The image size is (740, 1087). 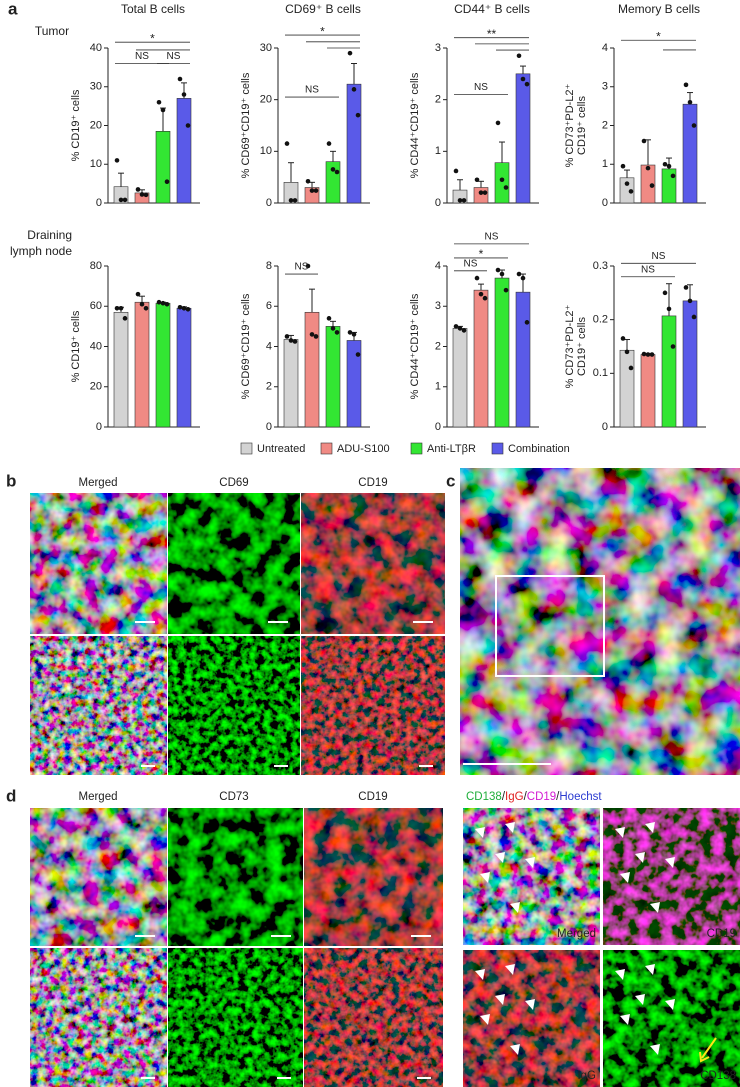 What do you see at coordinates (600, 373) in the screenshot?
I see `y-tick-label: 0.1` at bounding box center [600, 373].